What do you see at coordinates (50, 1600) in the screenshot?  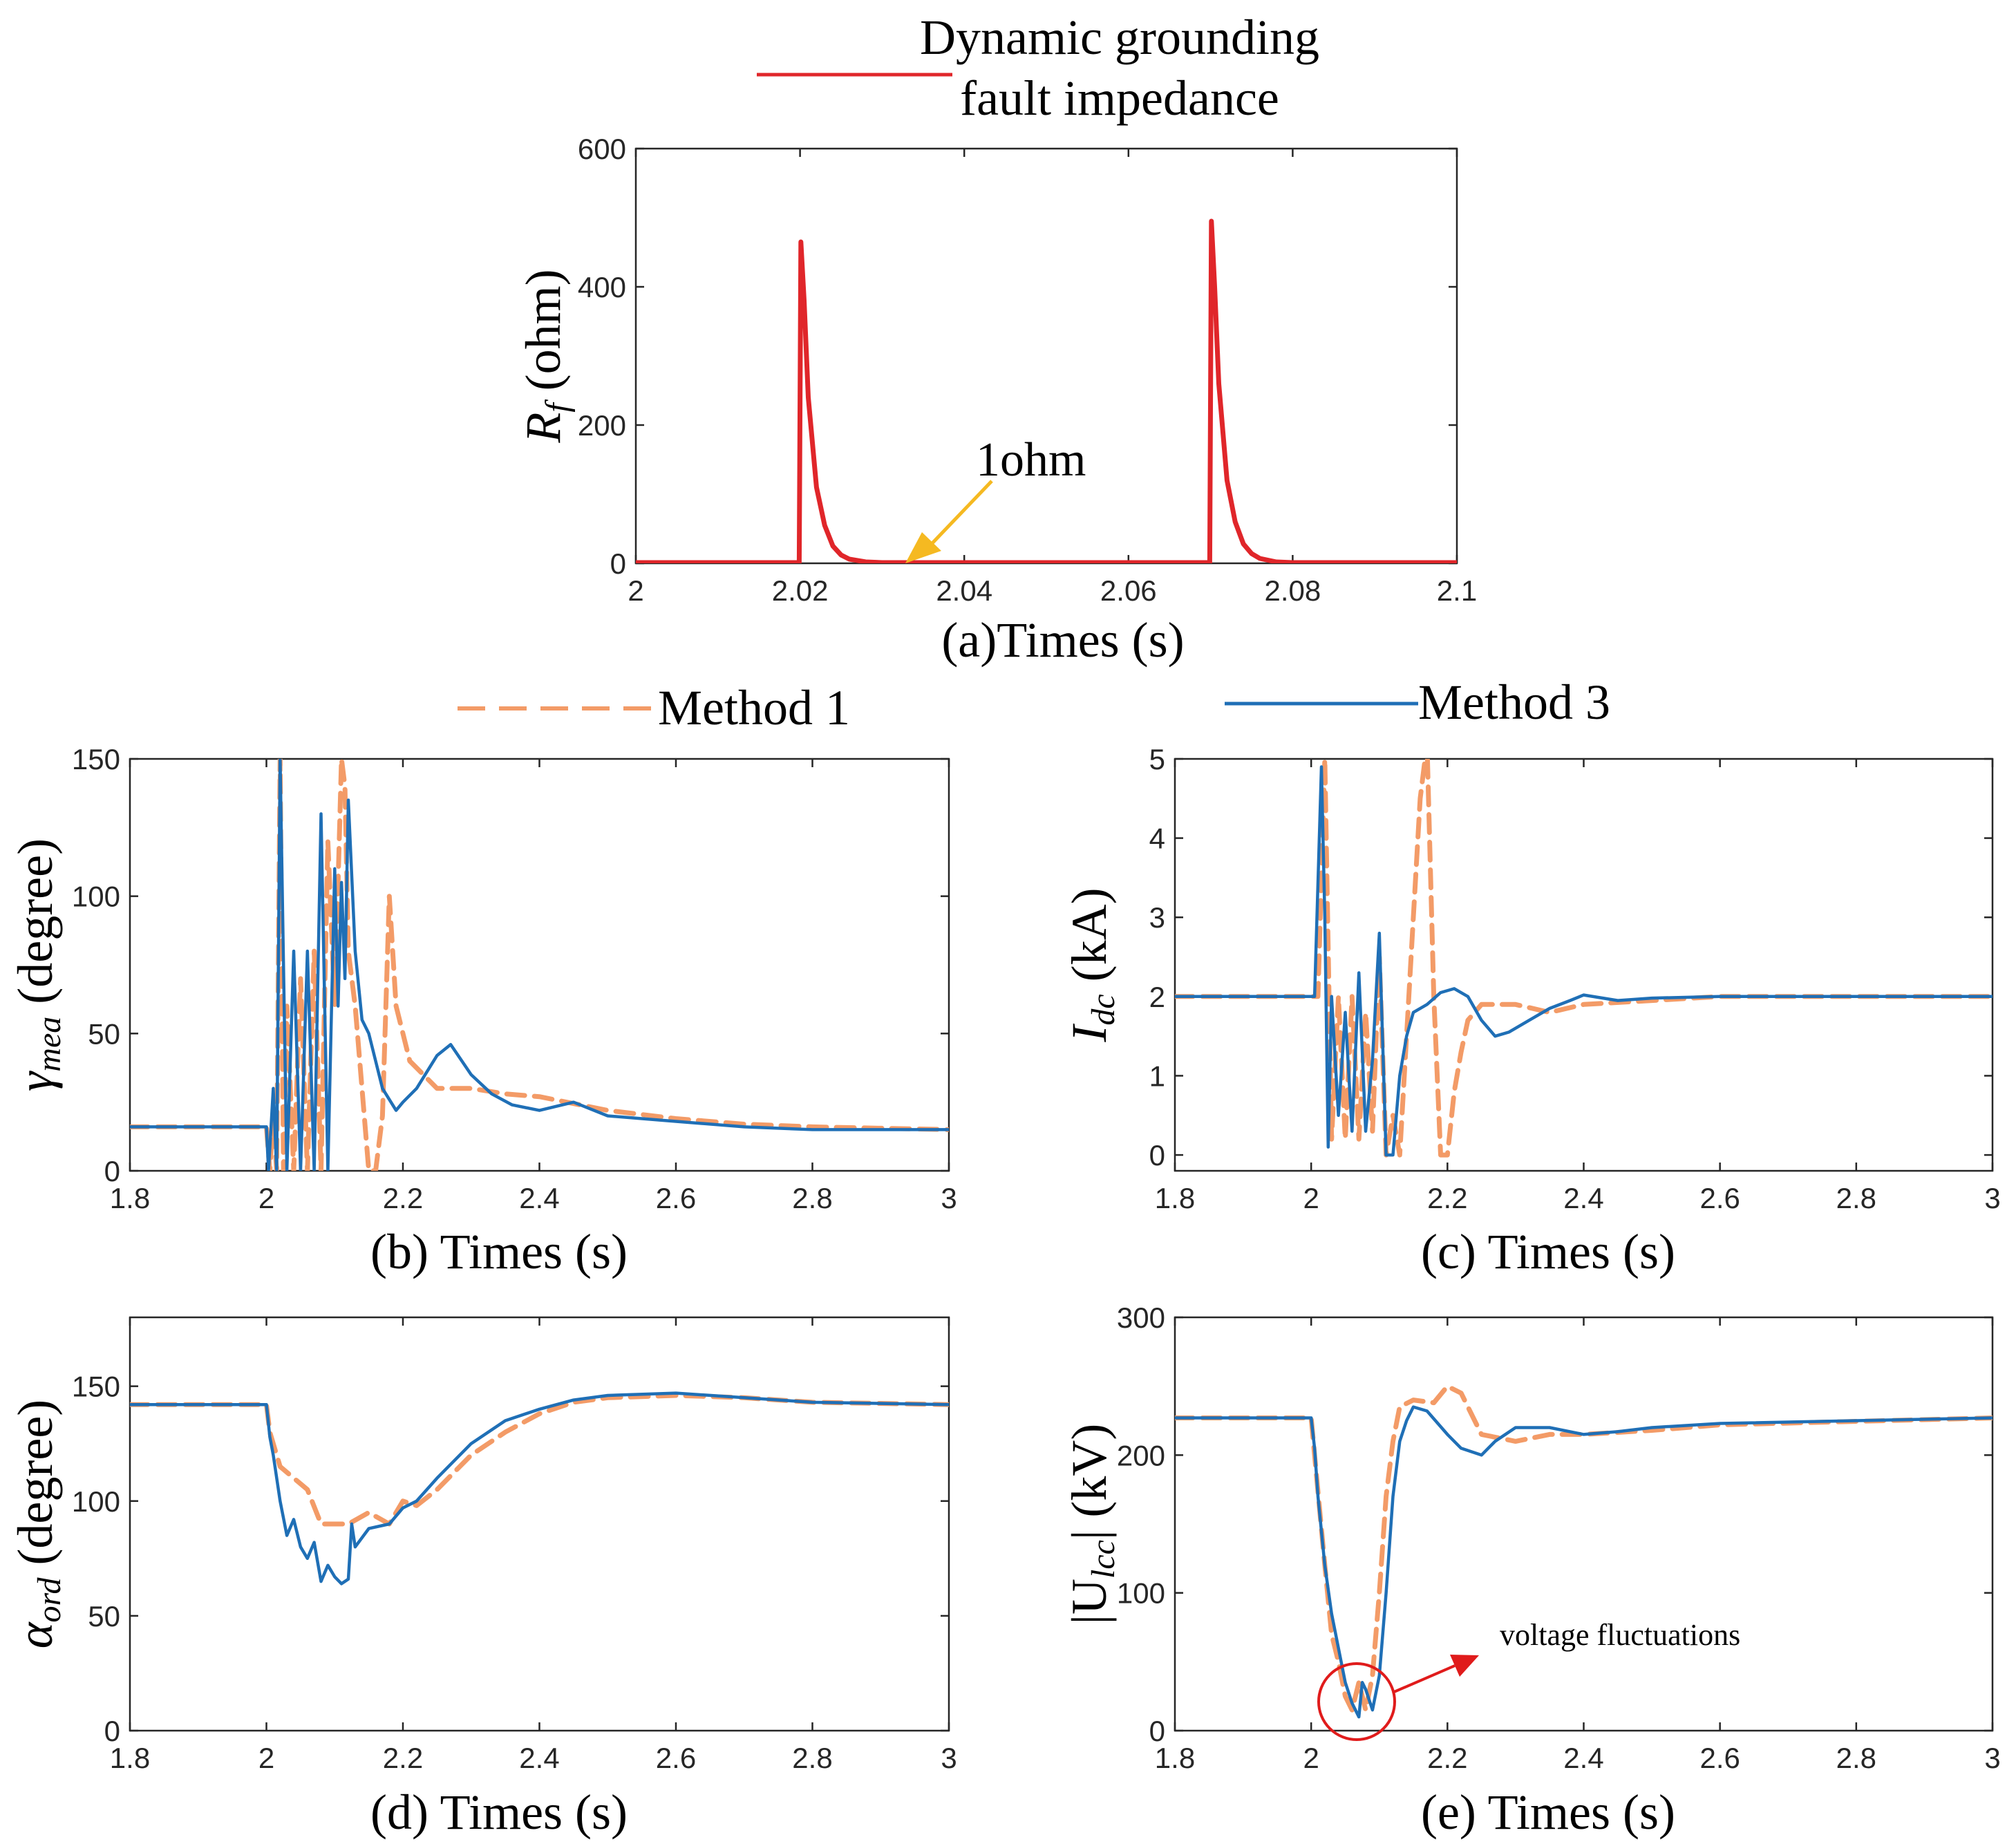 I see `ylabel-d-sub: ord` at bounding box center [50, 1600].